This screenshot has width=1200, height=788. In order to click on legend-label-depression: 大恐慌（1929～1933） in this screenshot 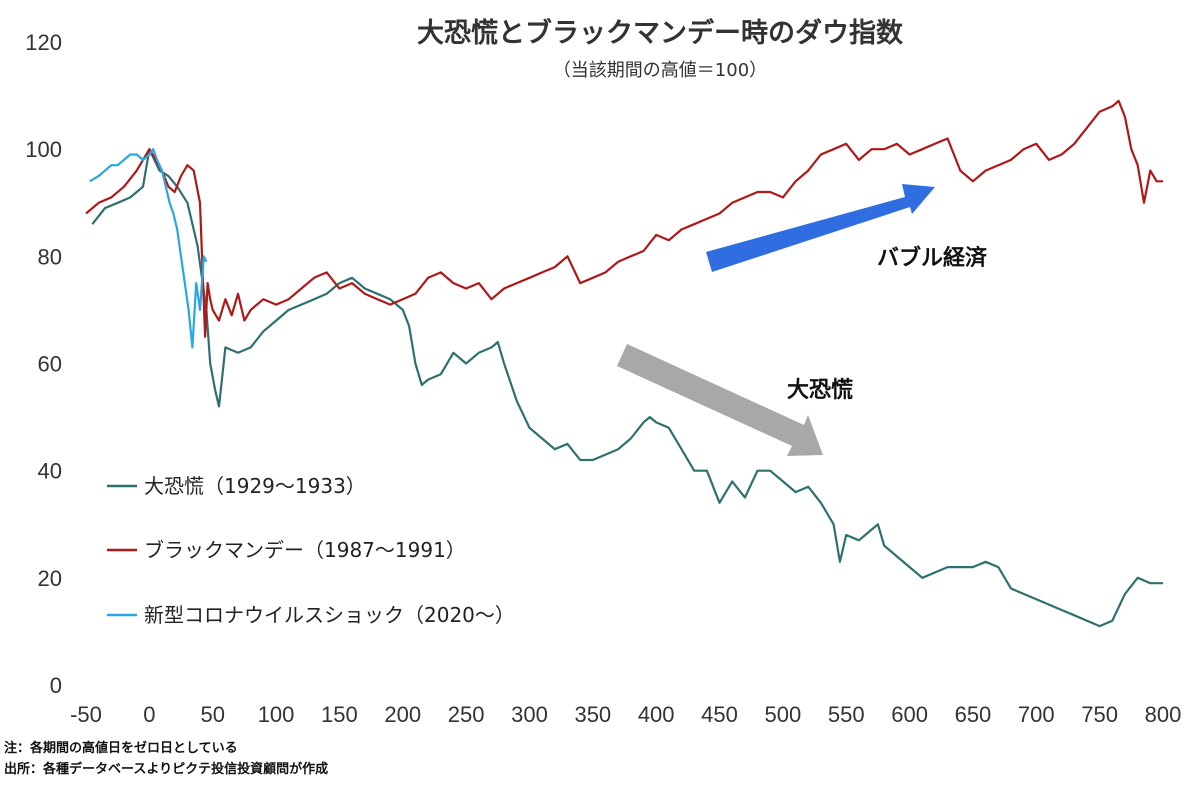, I will do `click(255, 486)`.